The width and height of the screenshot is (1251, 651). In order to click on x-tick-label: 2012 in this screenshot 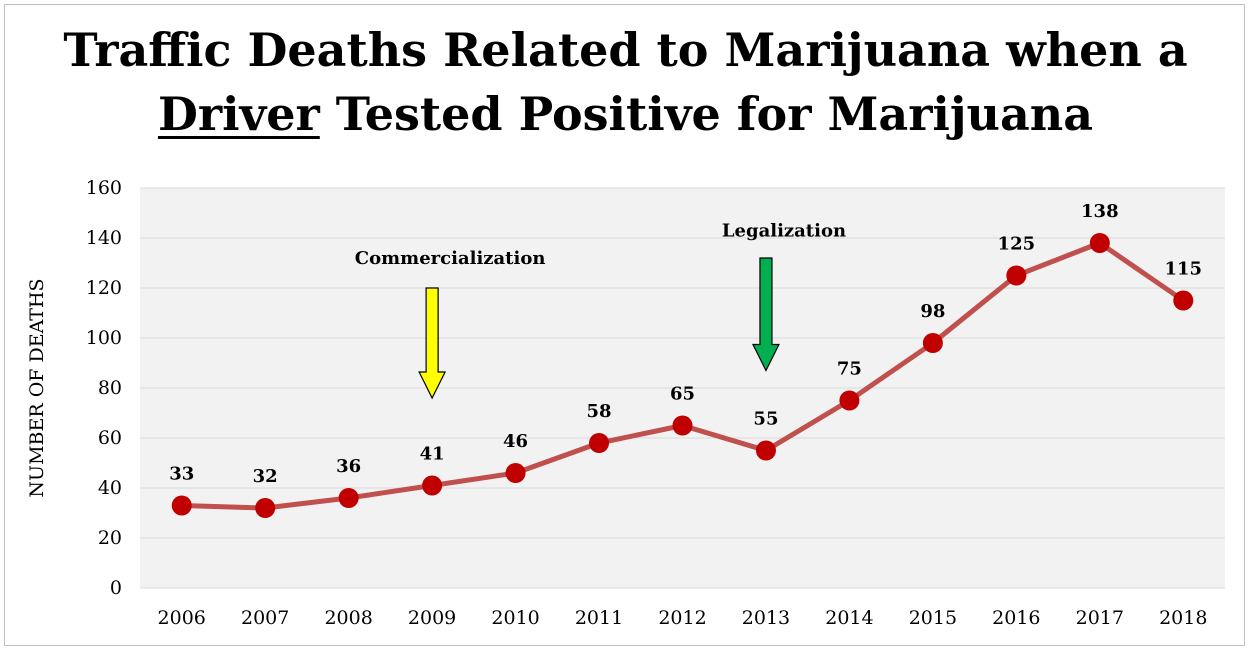, I will do `click(682, 618)`.